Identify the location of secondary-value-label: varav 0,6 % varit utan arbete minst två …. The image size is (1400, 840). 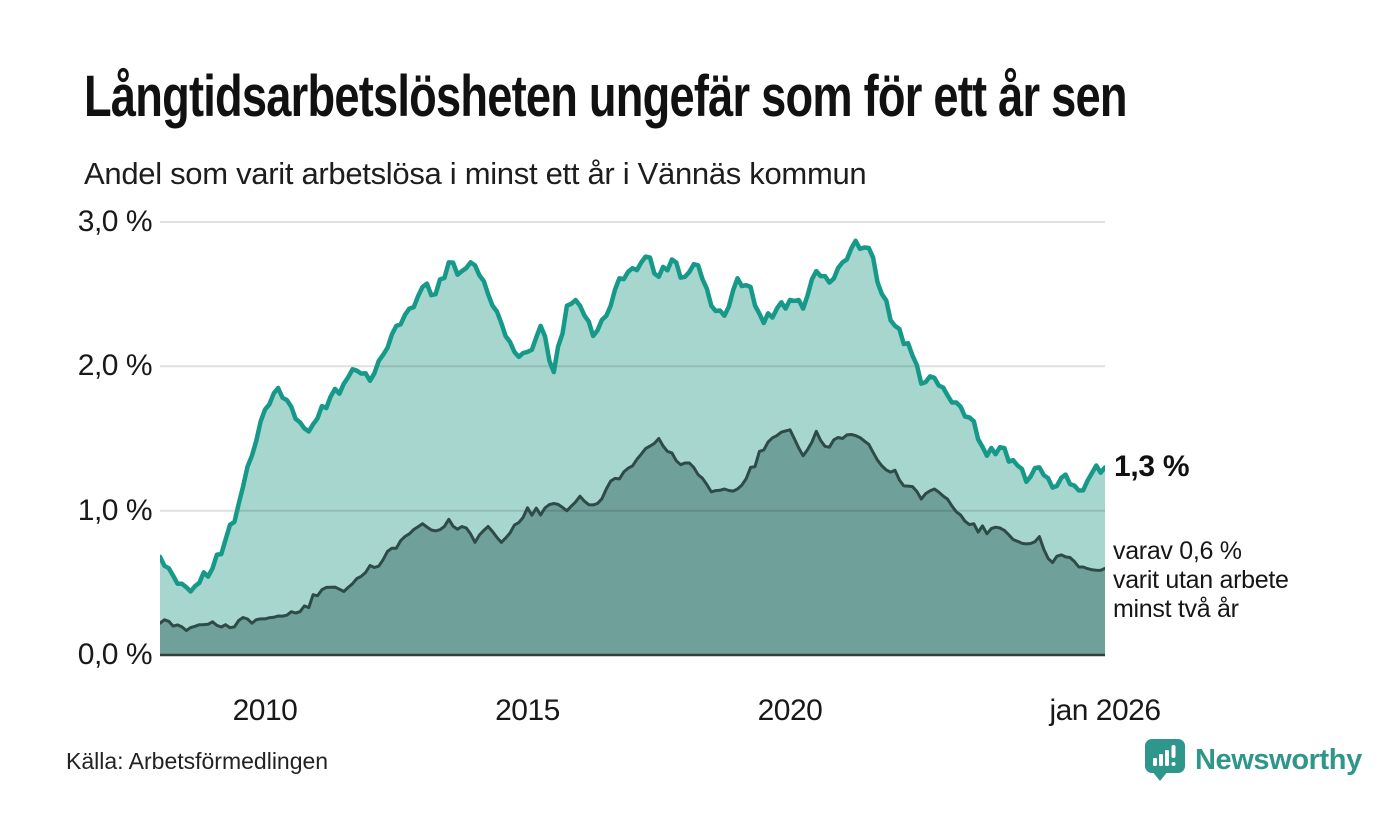
(1201, 580).